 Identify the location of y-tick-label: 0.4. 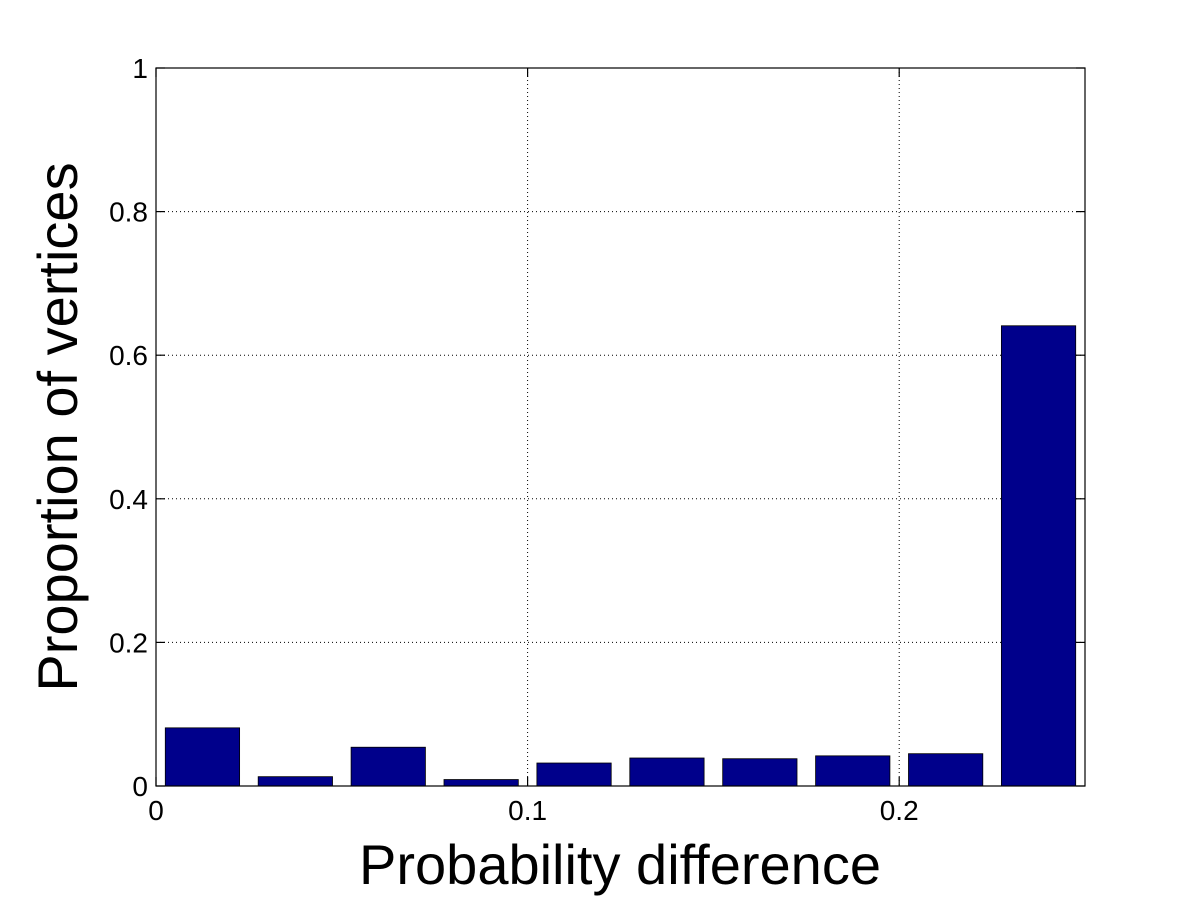
(128, 499).